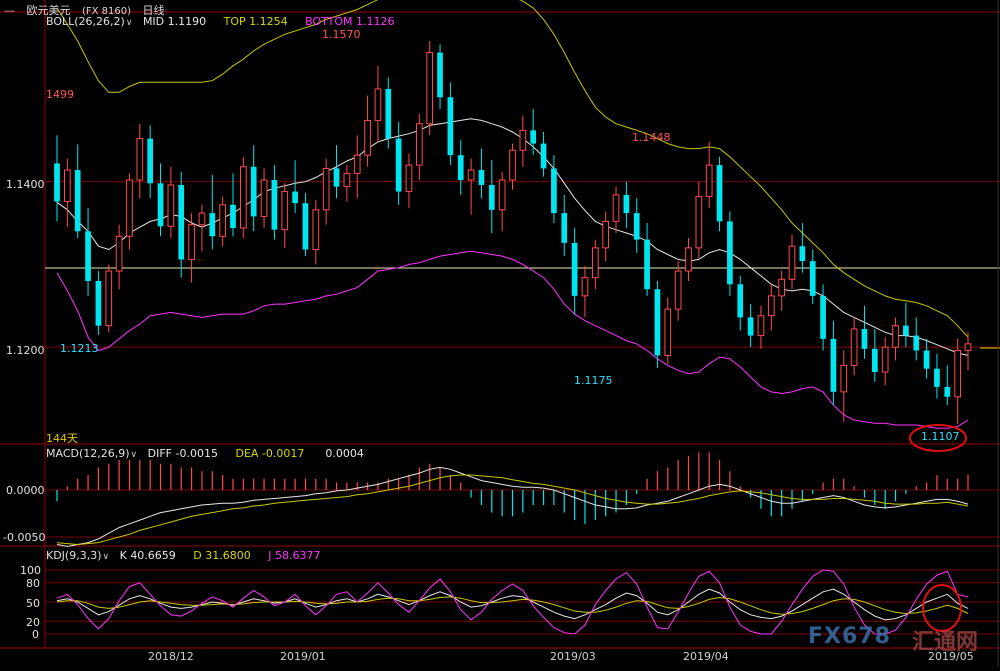  What do you see at coordinates (187, 21) in the screenshot?
I see `boll-mid-value: 1.1190` at bounding box center [187, 21].